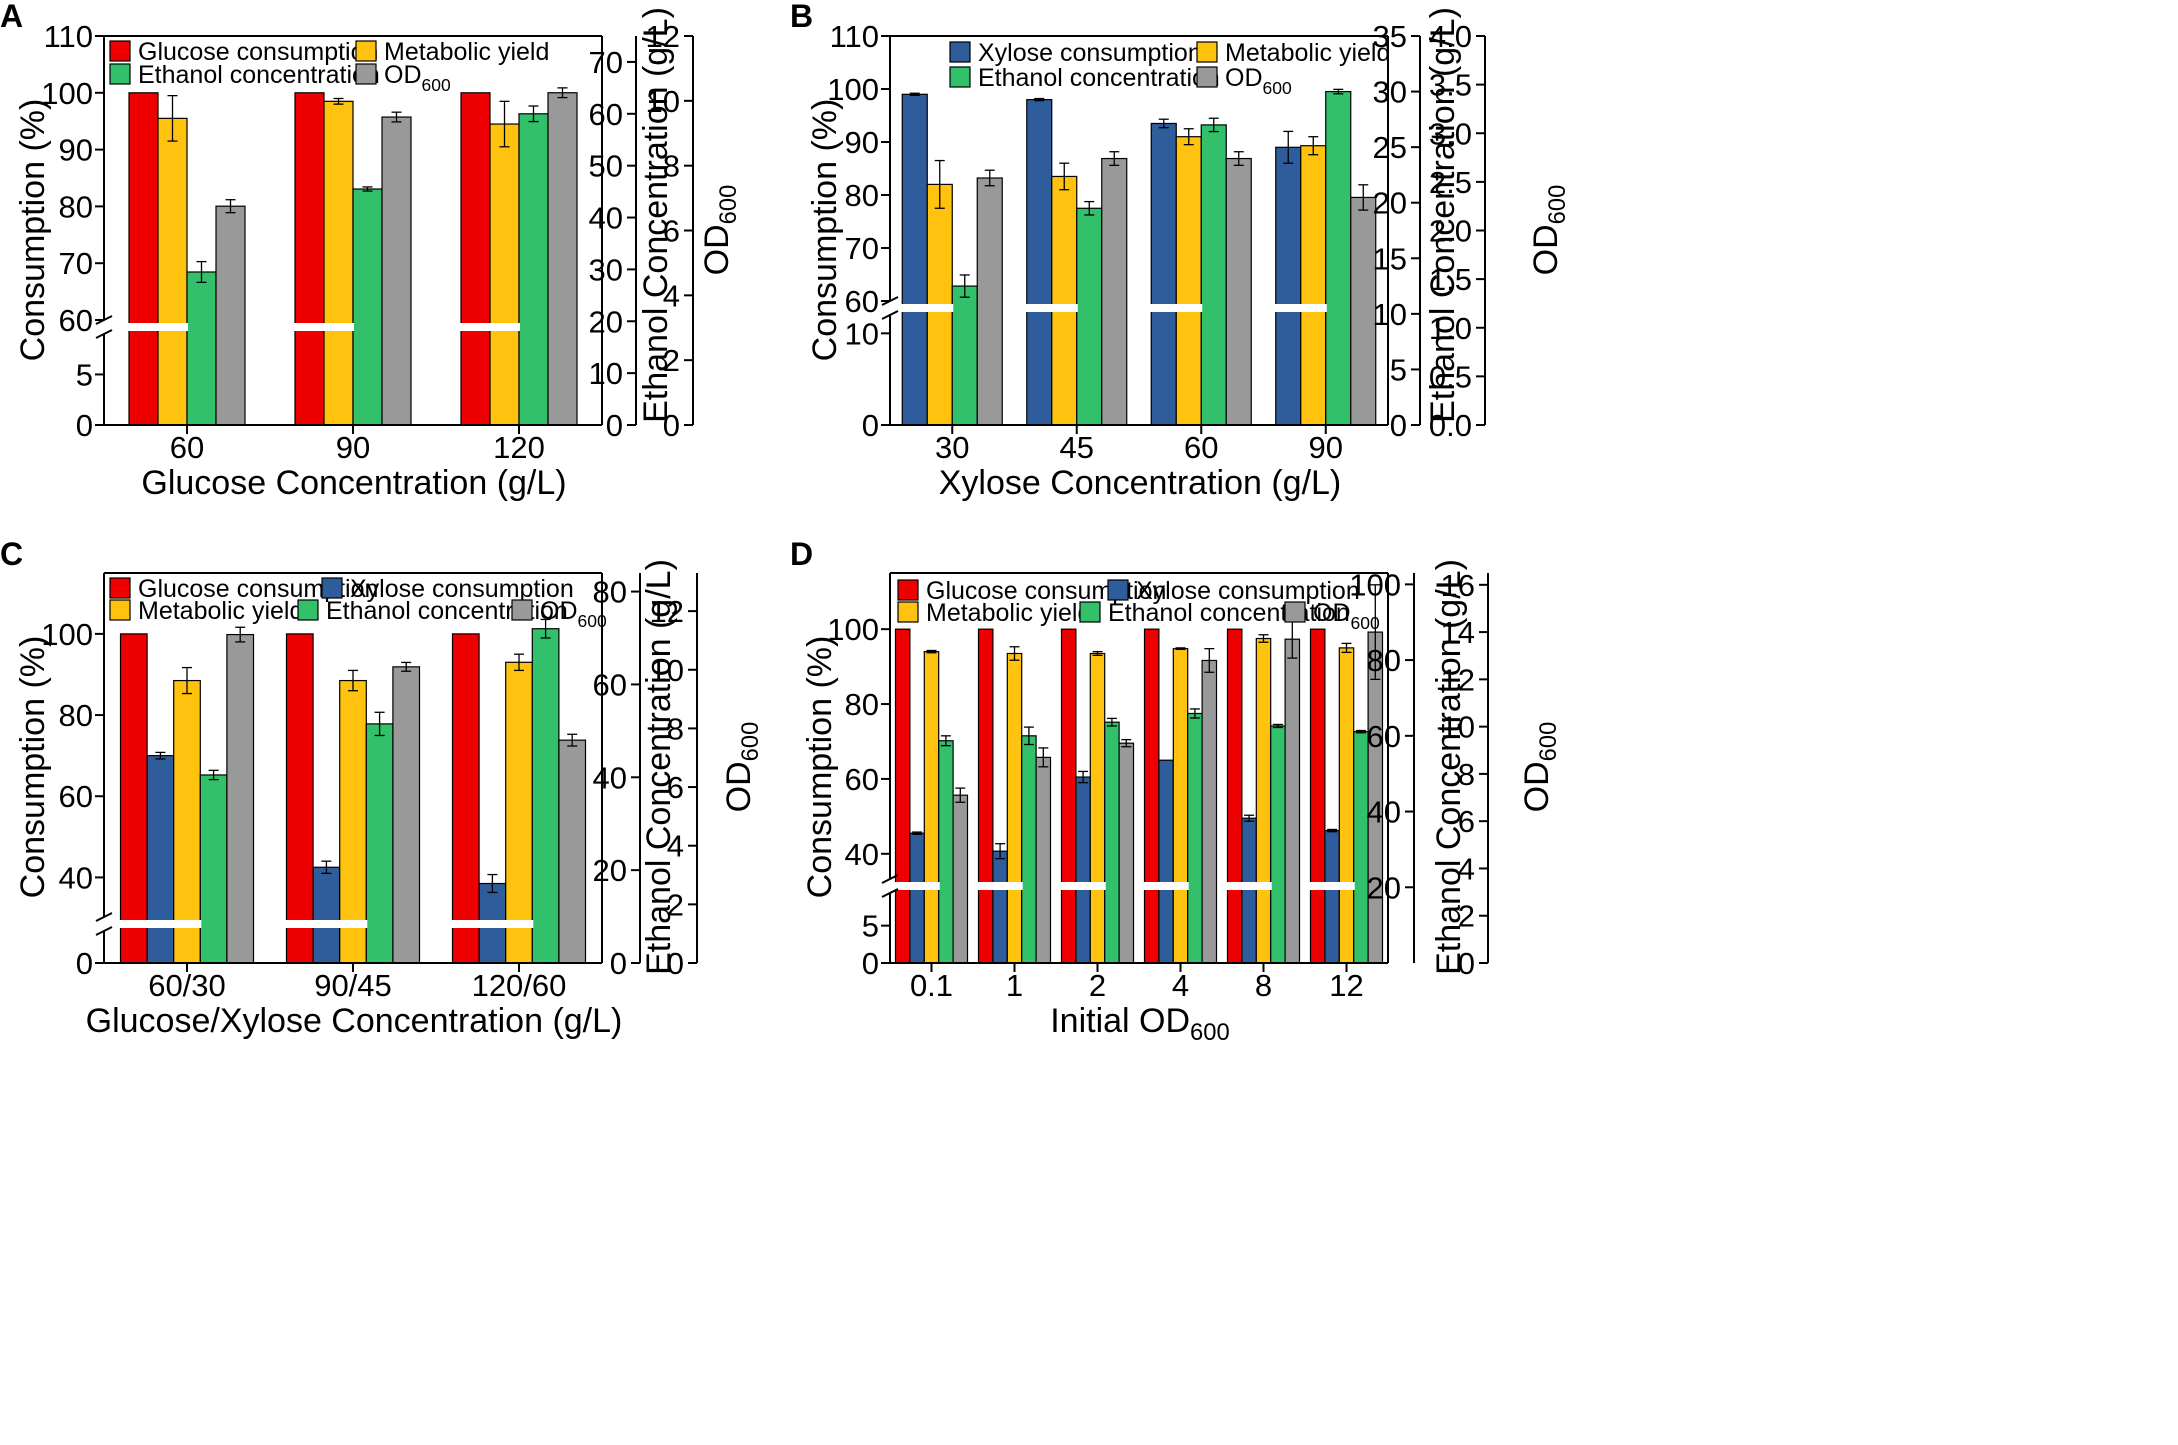 The image size is (2178, 1445). What do you see at coordinates (187, 985) in the screenshot?
I see `x-tick-label: 60/30` at bounding box center [187, 985].